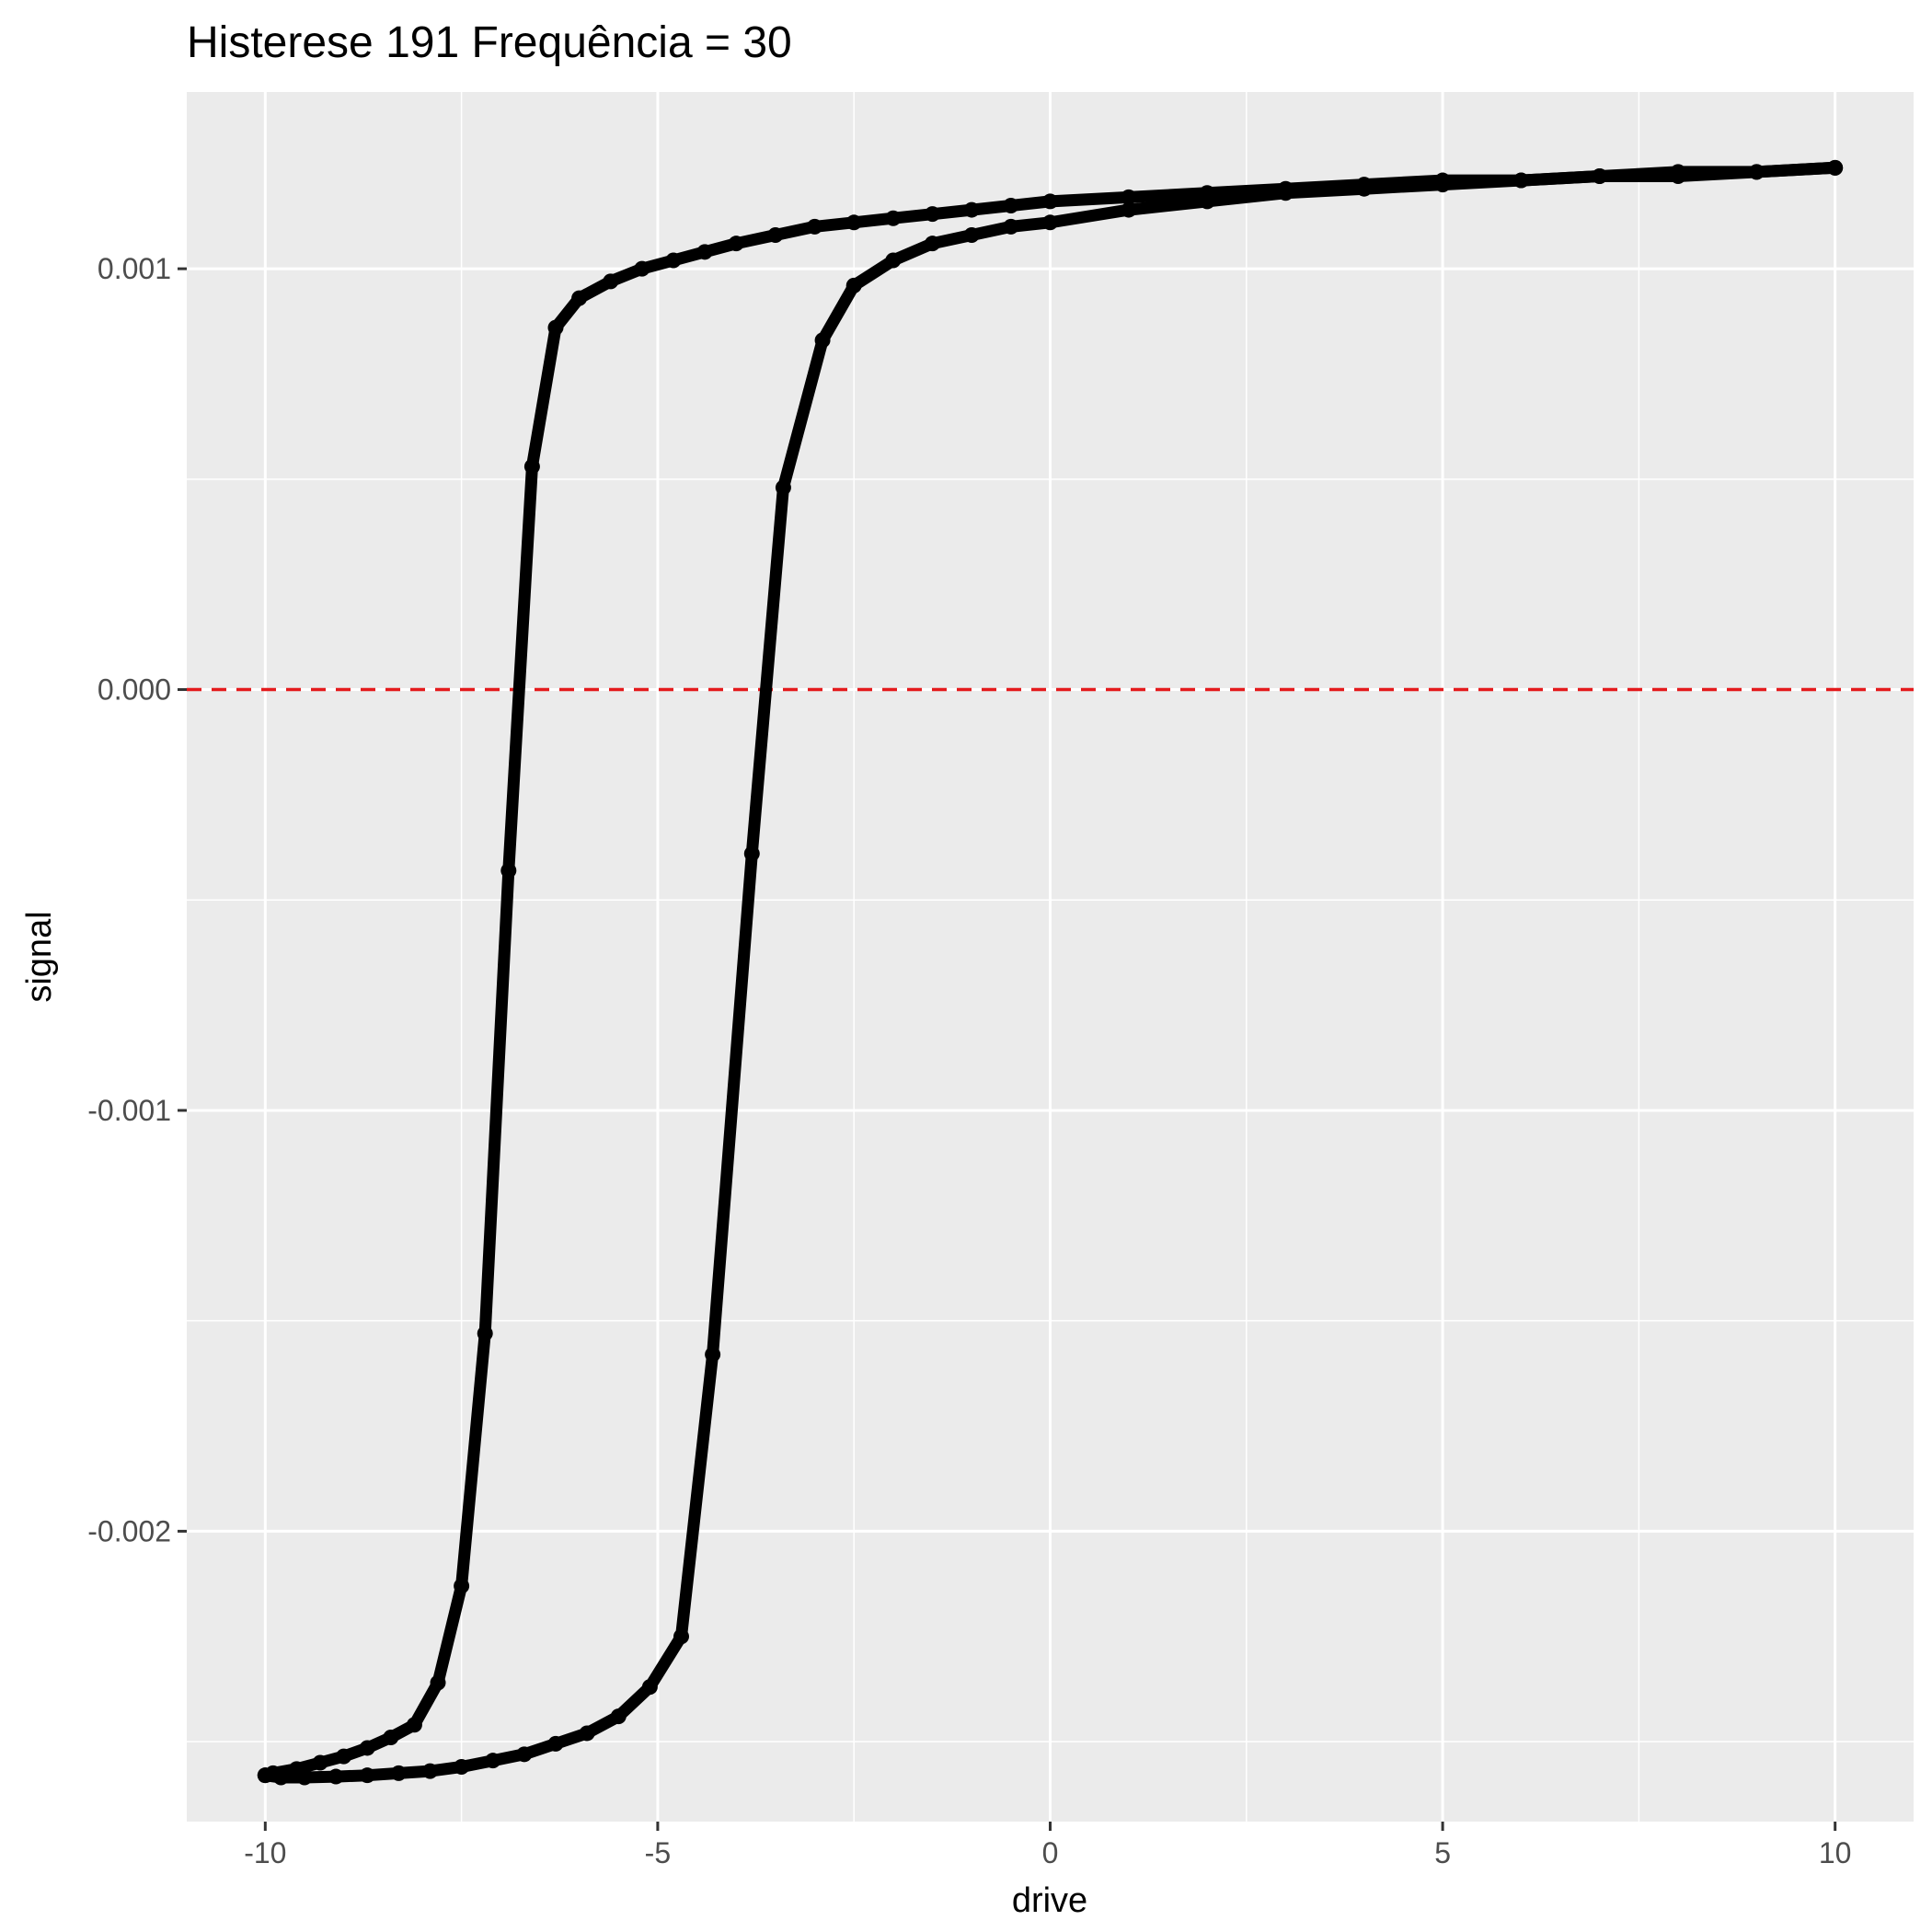 The height and width of the screenshot is (1932, 1932). Describe the element at coordinates (1049, 1901) in the screenshot. I see `x-axis-title: drive` at that location.